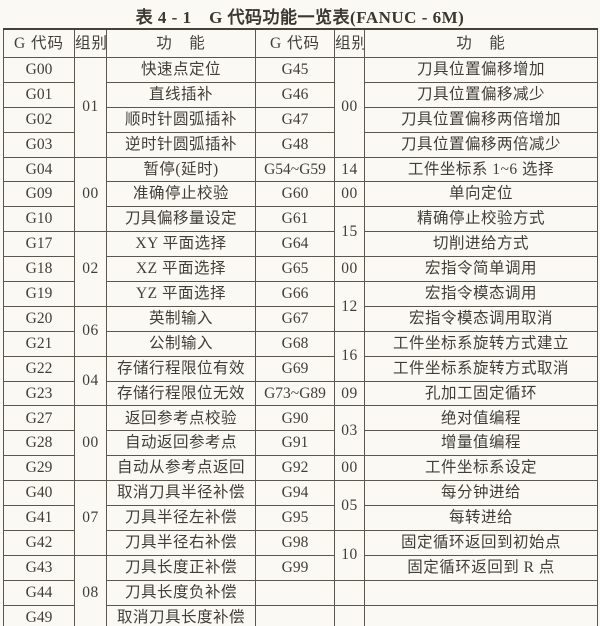  I want to click on group-cell: 02, so click(90, 269).